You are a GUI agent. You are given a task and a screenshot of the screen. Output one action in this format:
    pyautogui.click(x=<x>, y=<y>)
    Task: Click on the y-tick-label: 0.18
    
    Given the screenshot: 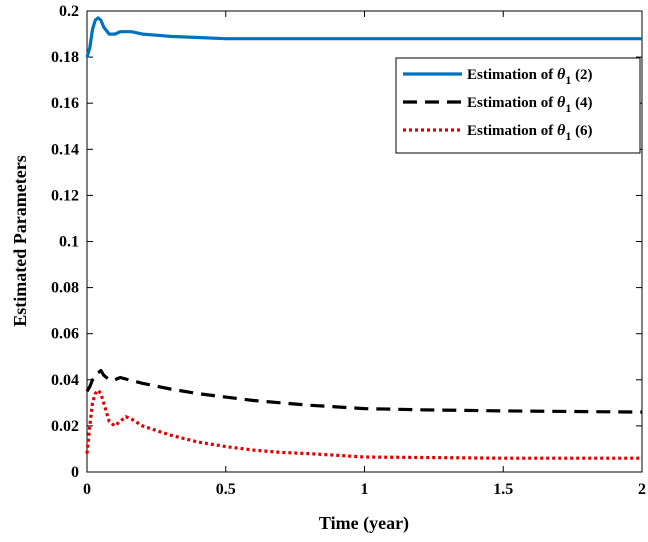 What is the action you would take?
    pyautogui.click(x=65, y=57)
    